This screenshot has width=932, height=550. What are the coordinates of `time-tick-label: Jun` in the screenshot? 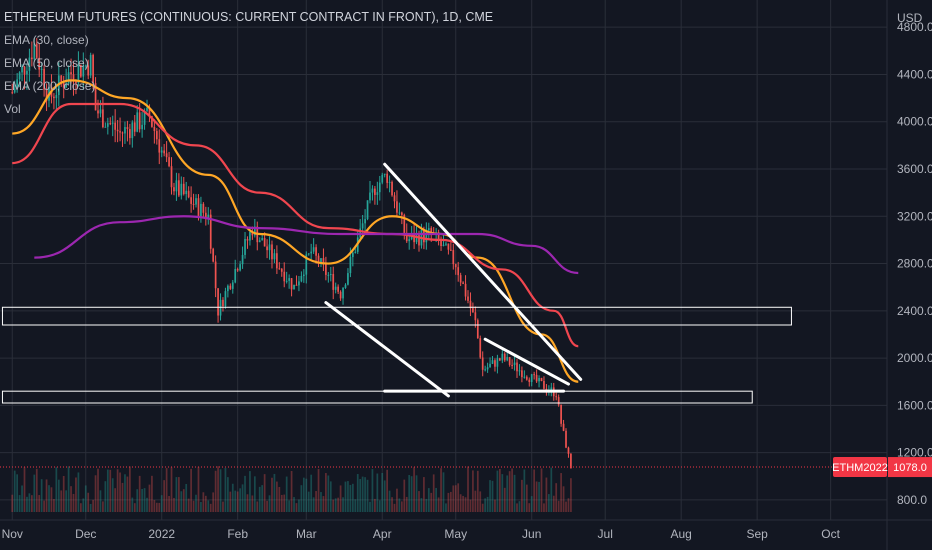 It's located at (531, 534).